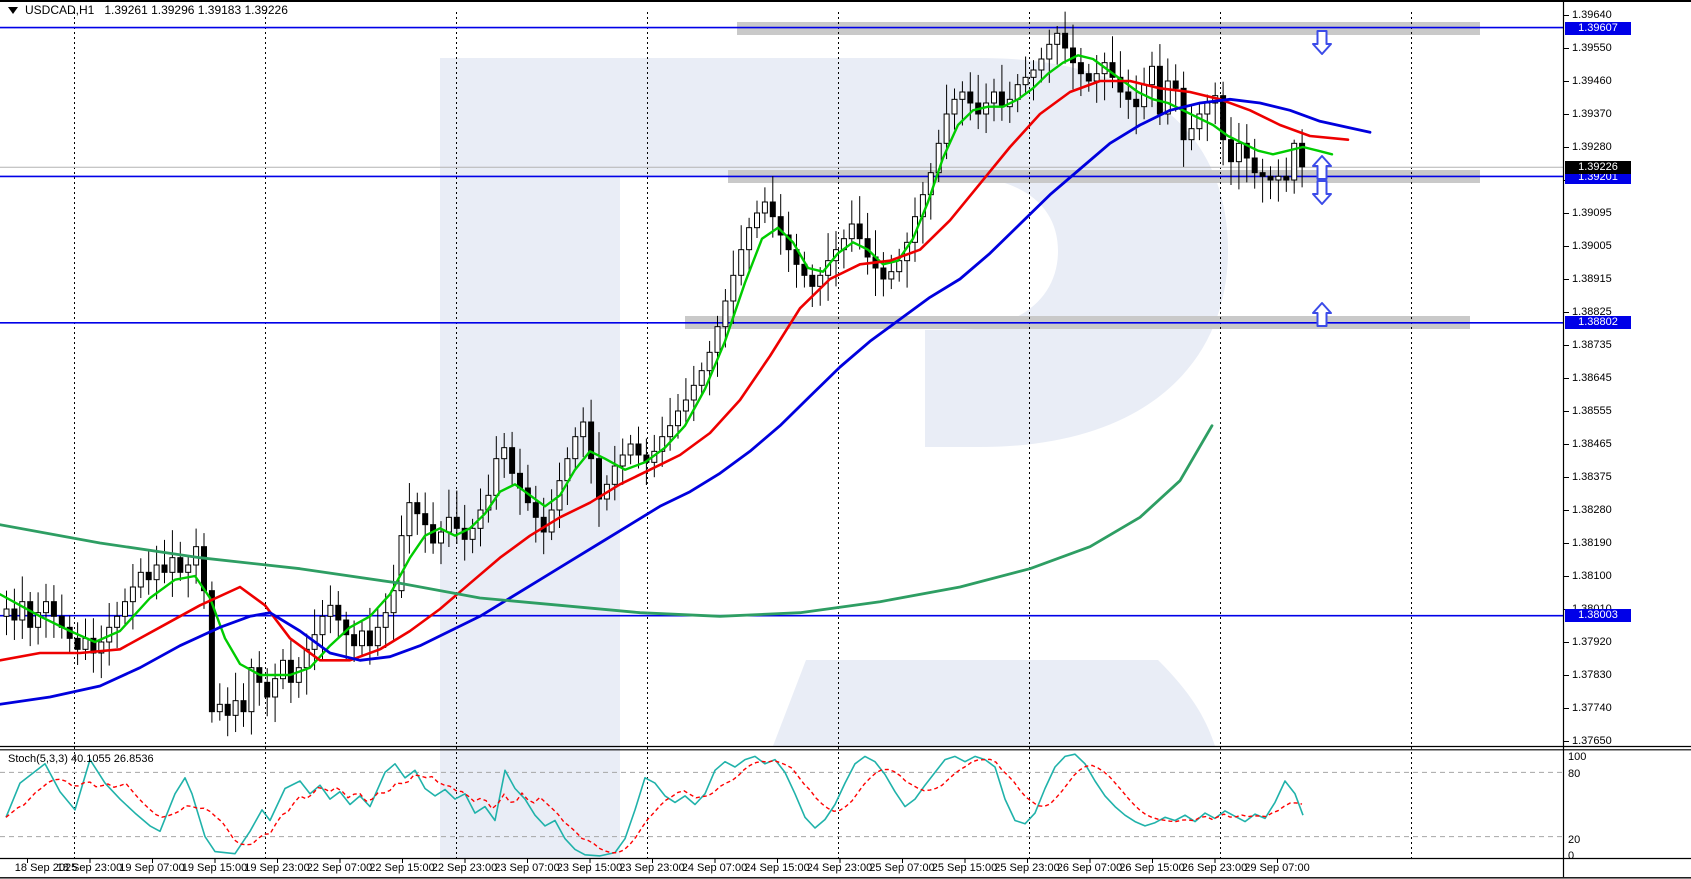  Describe the element at coordinates (714, 868) in the screenshot. I see `time-axis-label: 24 Sep 07:00` at that location.